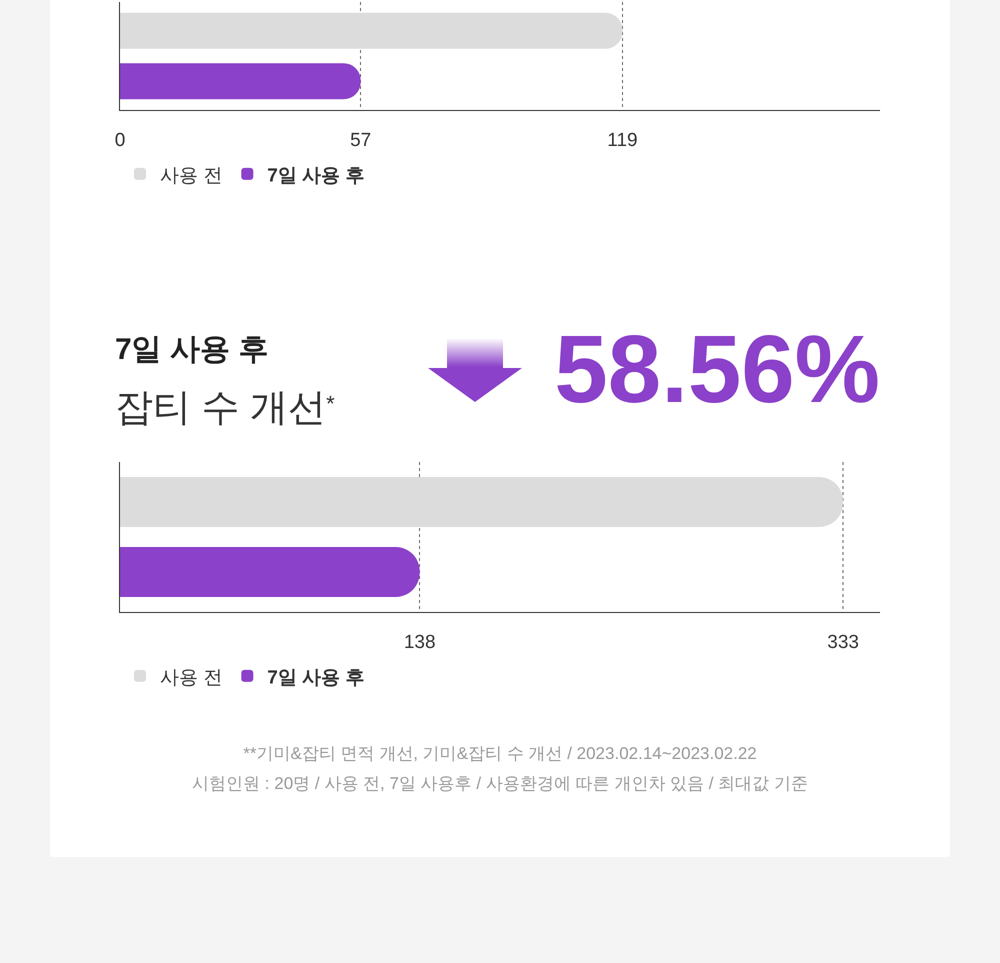 The width and height of the screenshot is (1000, 963). Describe the element at coordinates (361, 140) in the screenshot. I see `x-tick-label: 57` at that location.